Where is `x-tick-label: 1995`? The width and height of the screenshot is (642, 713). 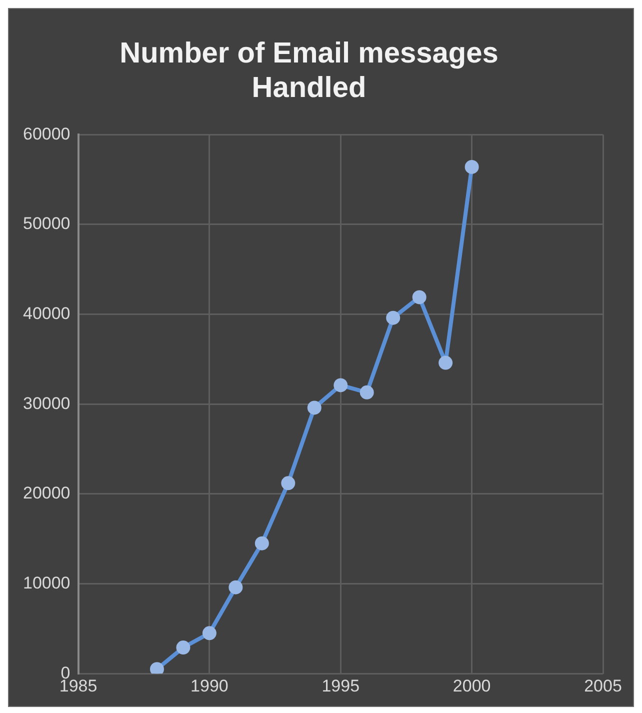 x-tick-label: 1995 is located at coordinates (341, 686).